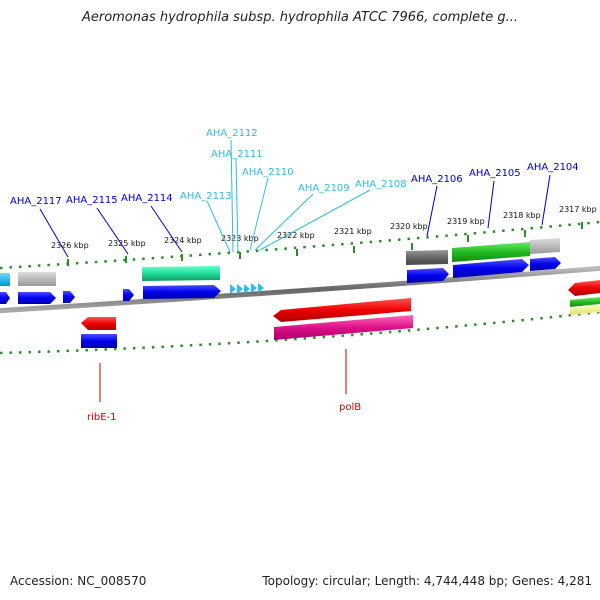 The width and height of the screenshot is (600, 600). I want to click on forward-inner-genes, so click(280, 280).